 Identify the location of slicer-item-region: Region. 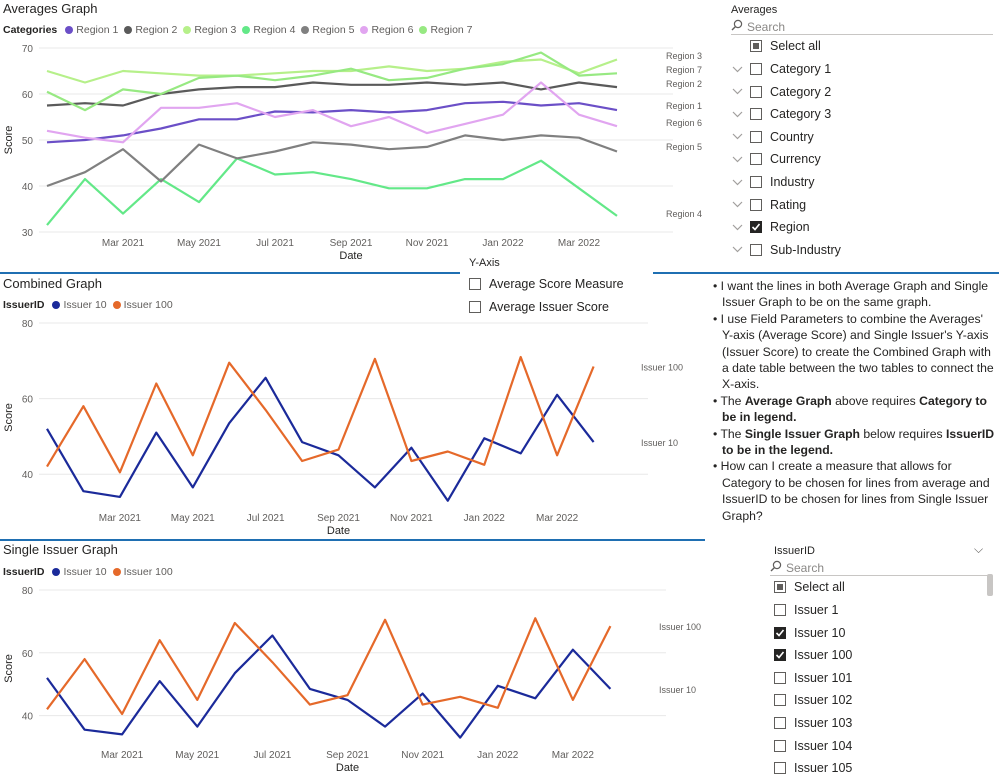
(770, 227).